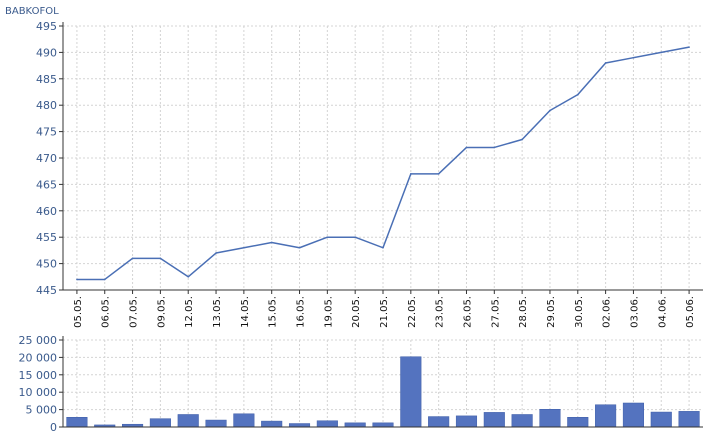  What do you see at coordinates (634, 312) in the screenshot?
I see `x-tick-label: 03.06.` at bounding box center [634, 312].